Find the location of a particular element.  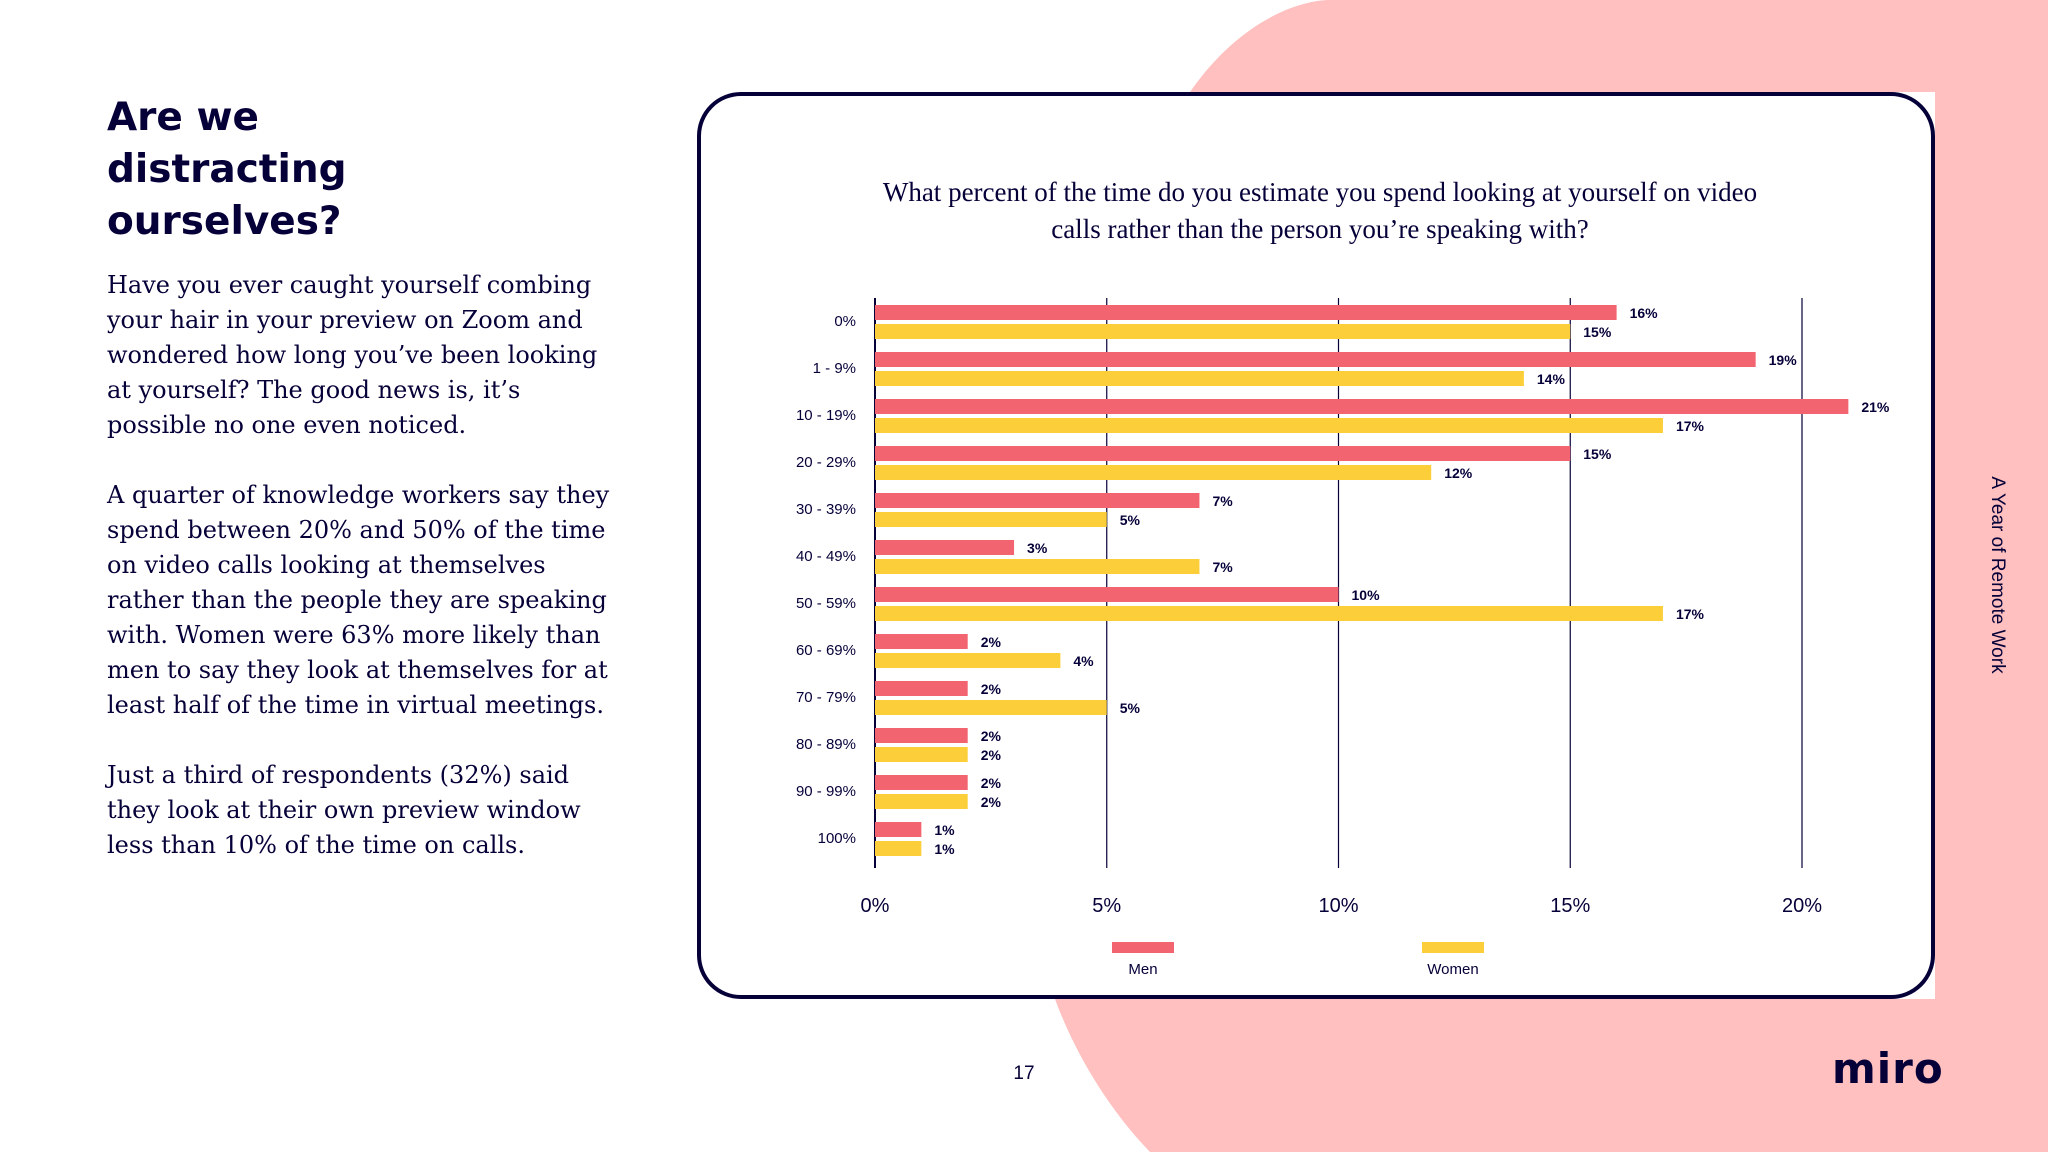

data-label-women: 4% is located at coordinates (1083, 661).